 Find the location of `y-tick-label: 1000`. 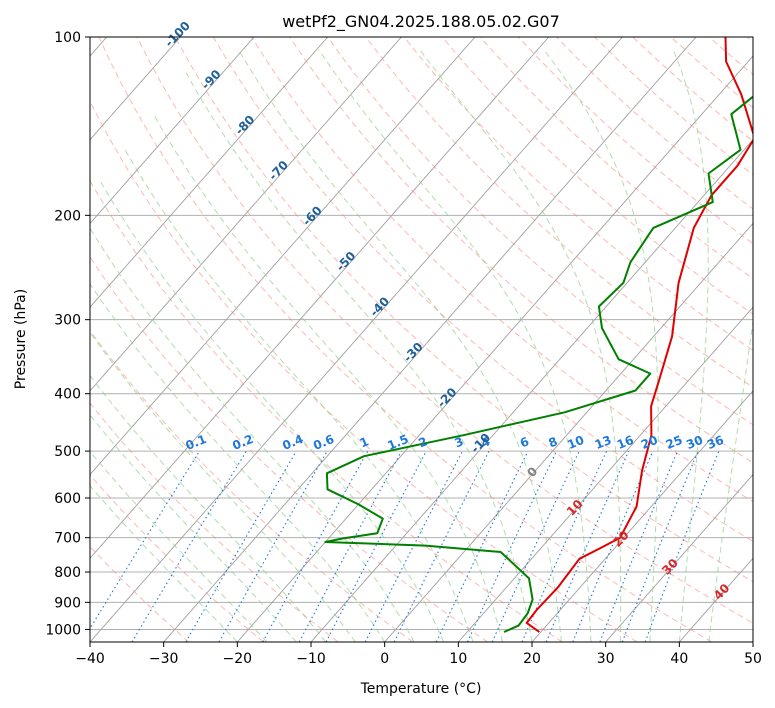

y-tick-label: 1000 is located at coordinates (63, 630).